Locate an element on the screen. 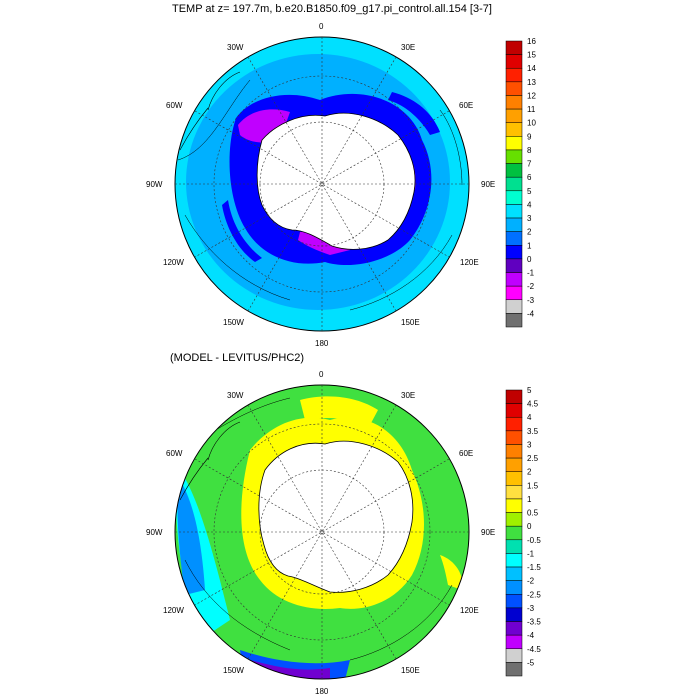 The width and height of the screenshot is (700, 700). bottom-lon-label-120w: 120W is located at coordinates (173, 610).